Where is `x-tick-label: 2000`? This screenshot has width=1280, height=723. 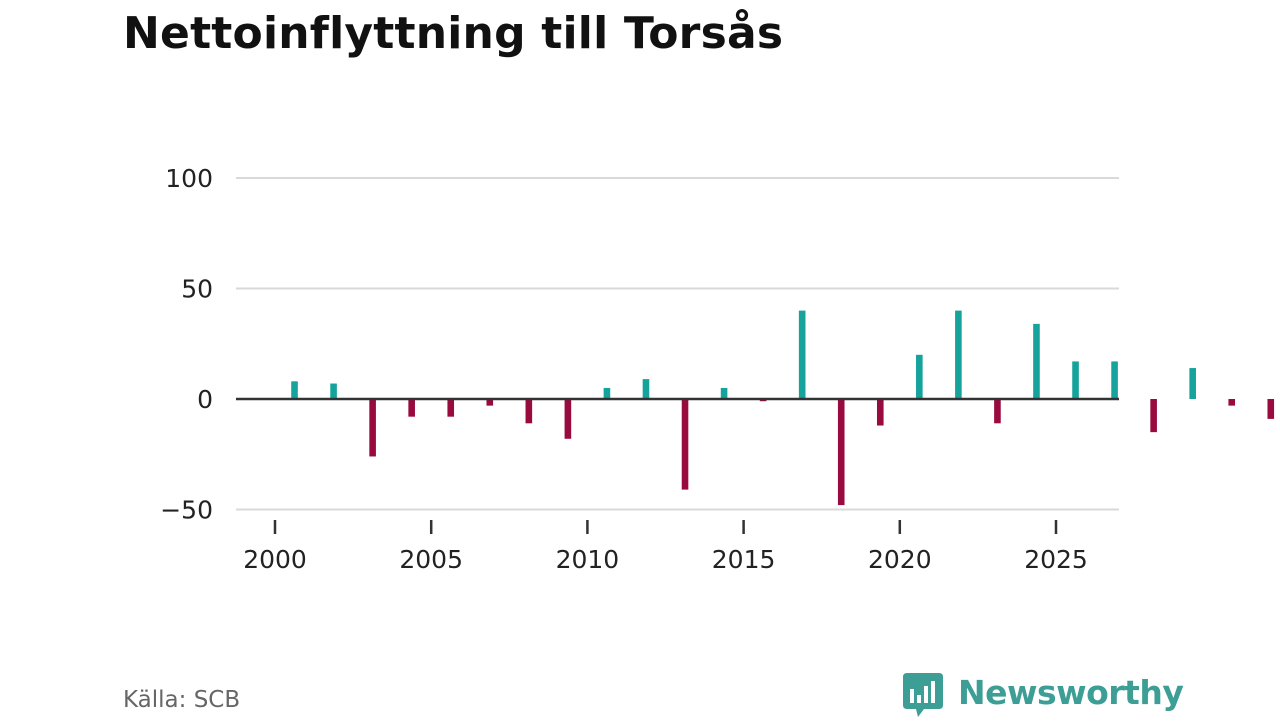 x-tick-label: 2000 is located at coordinates (275, 559).